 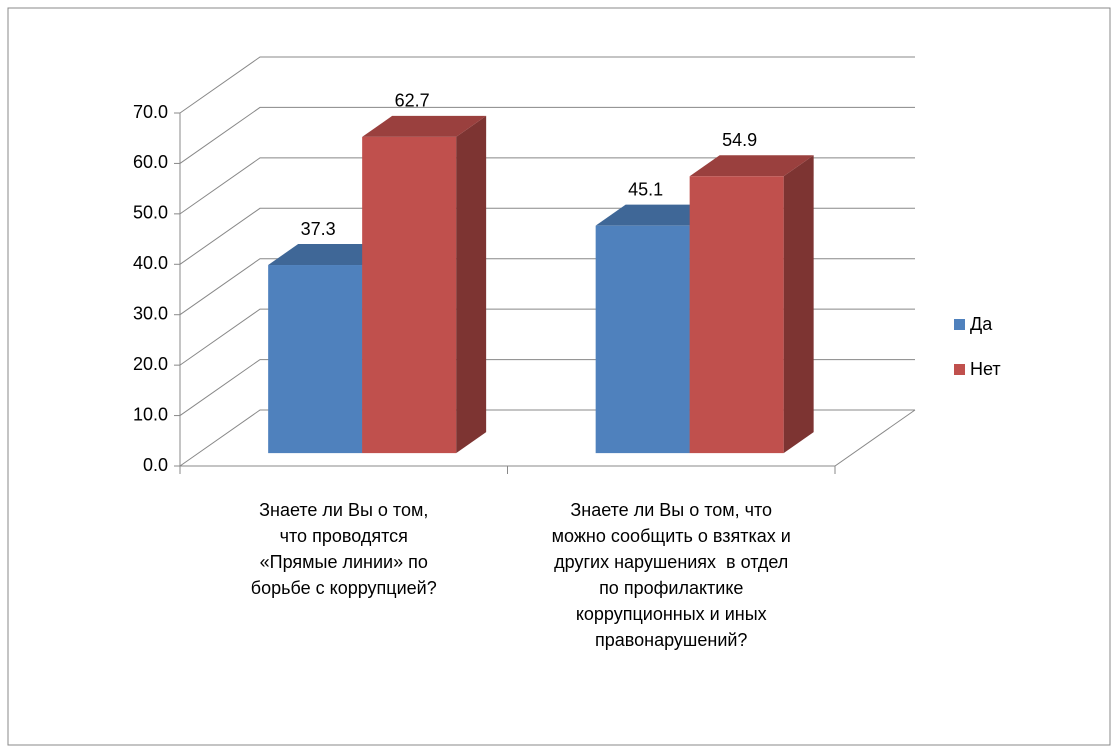 What do you see at coordinates (981, 324) in the screenshot?
I see `legend-label: Да` at bounding box center [981, 324].